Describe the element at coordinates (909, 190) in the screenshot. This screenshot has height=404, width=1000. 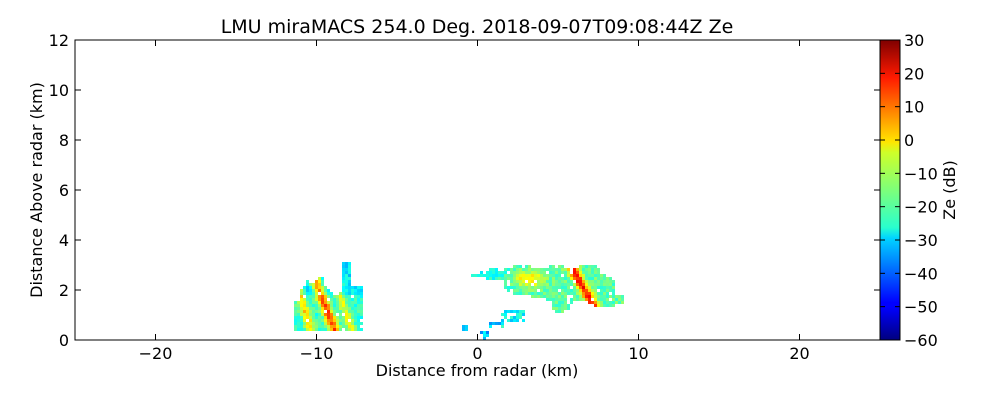
I see `colorbar-ticks: 30 20 10 0 −10 −20 −30 −40 −50 −60` at that location.